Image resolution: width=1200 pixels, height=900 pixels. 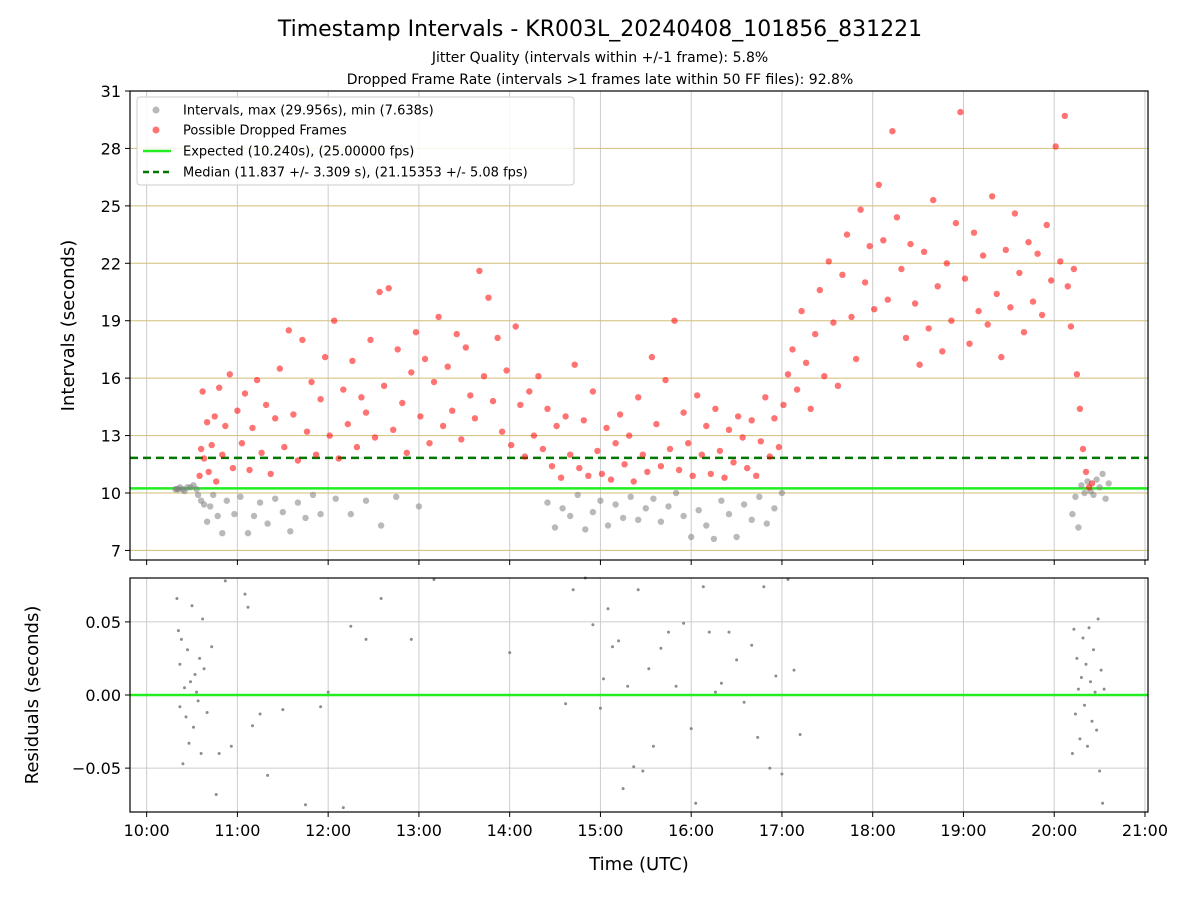 What do you see at coordinates (328, 830) in the screenshot?
I see `x-tick-label: 12:00` at bounding box center [328, 830].